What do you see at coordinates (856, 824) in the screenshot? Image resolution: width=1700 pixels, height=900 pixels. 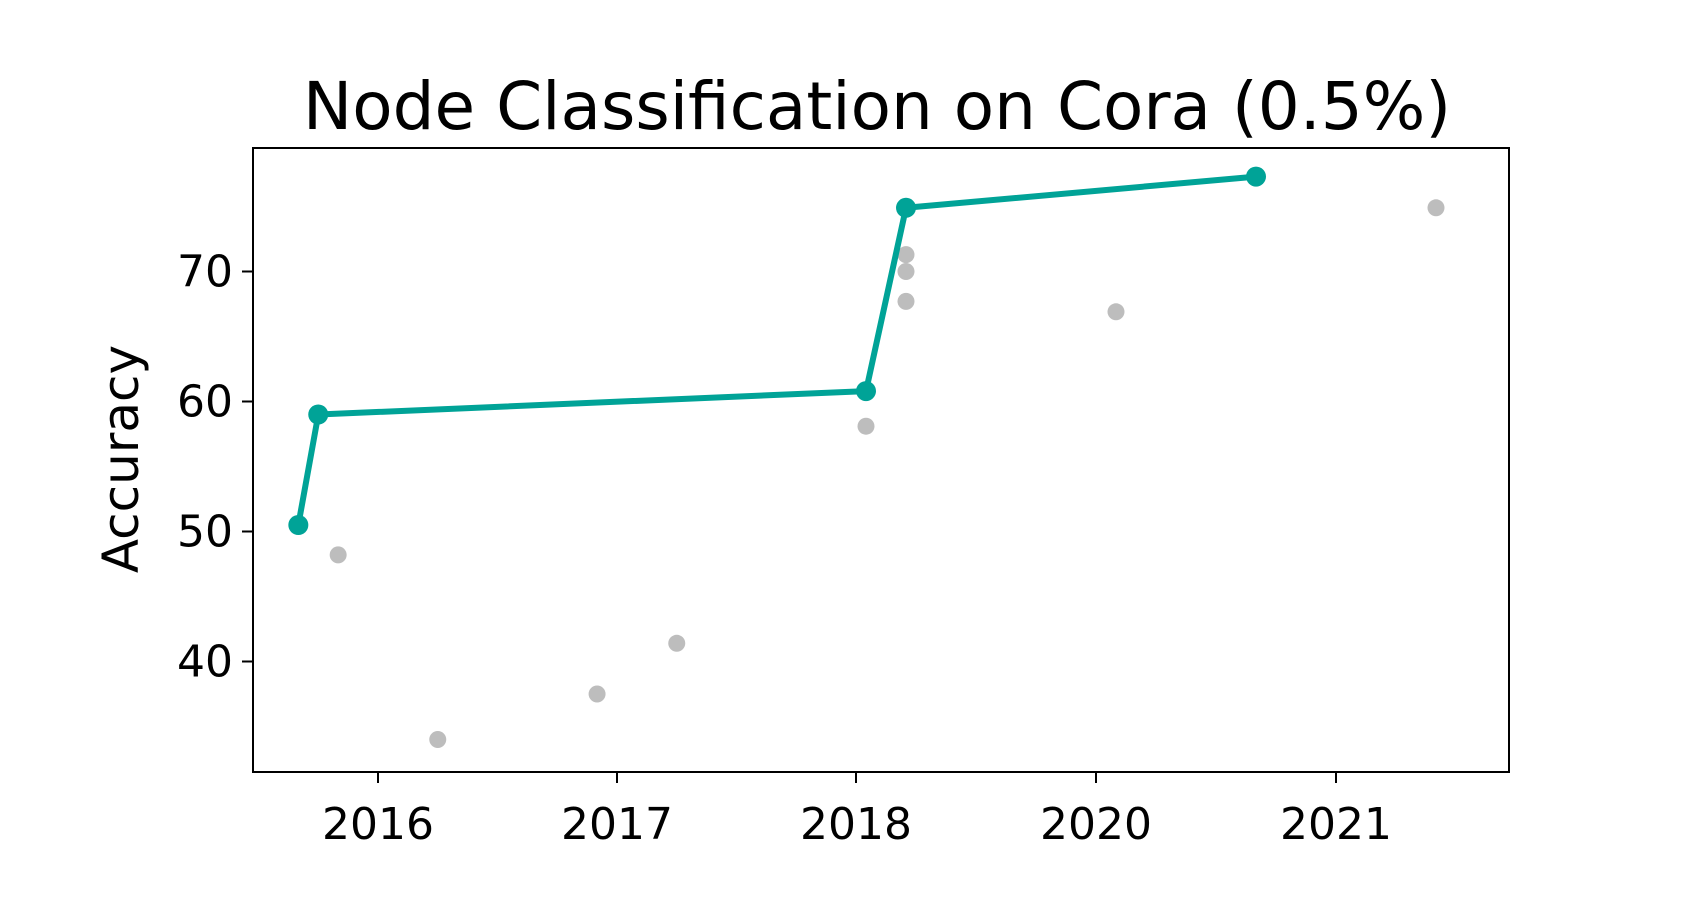 I see `x-tick-label: 2018` at bounding box center [856, 824].